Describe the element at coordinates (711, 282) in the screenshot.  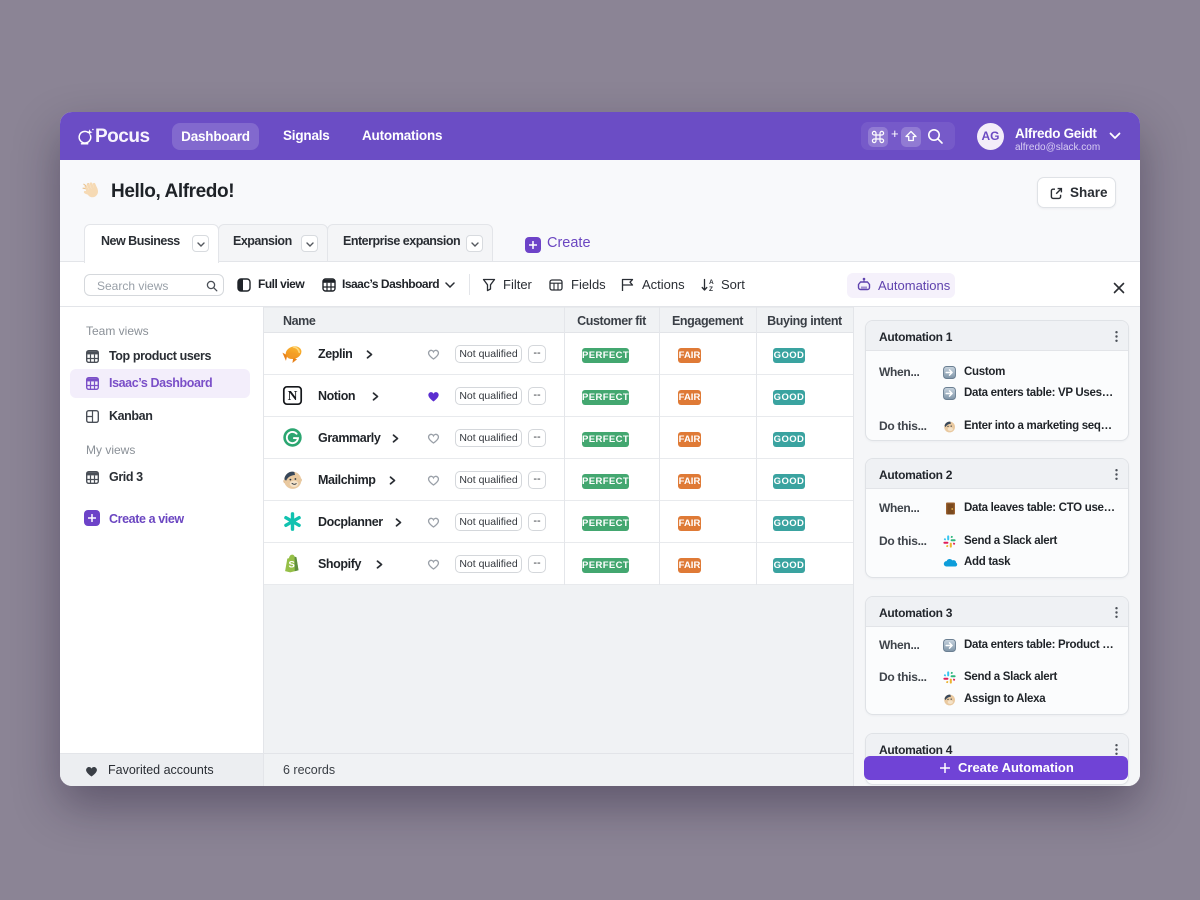
I see `svg-text: A` at that location.